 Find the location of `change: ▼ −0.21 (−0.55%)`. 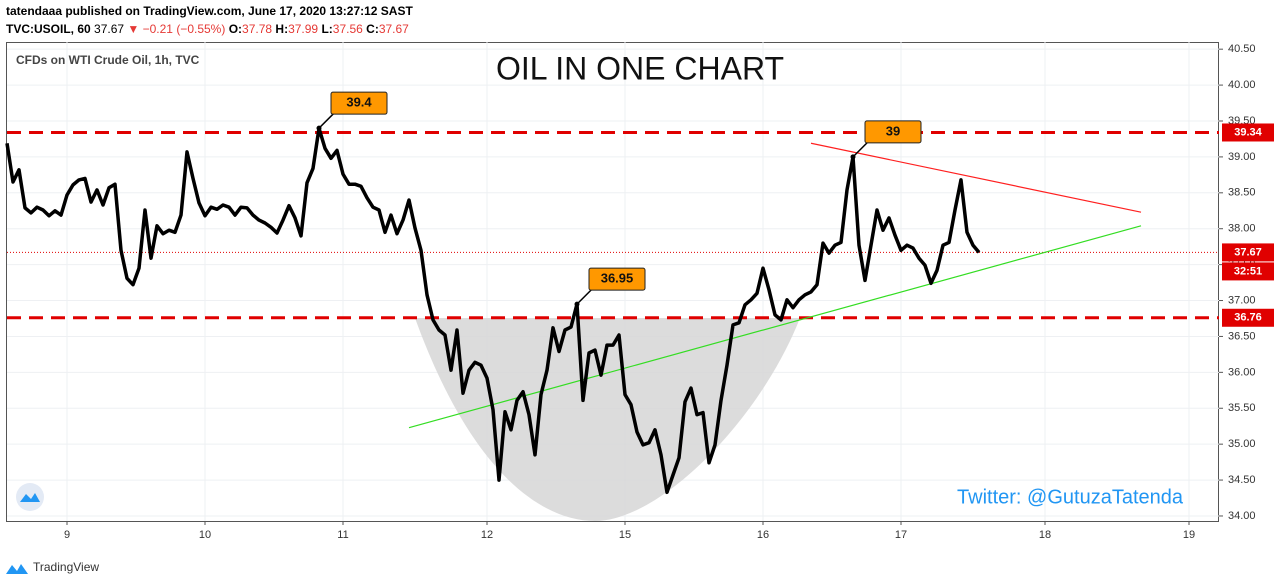

change: ▼ −0.21 (−0.55%) is located at coordinates (176, 29).